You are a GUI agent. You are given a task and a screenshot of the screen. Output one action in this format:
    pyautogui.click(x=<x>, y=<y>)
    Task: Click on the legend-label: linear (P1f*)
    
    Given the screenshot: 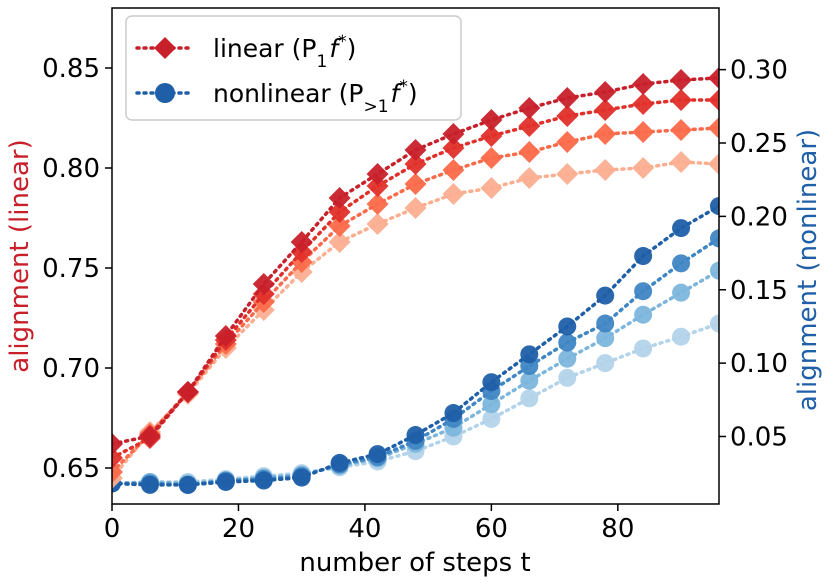 What is the action you would take?
    pyautogui.click(x=284, y=52)
    